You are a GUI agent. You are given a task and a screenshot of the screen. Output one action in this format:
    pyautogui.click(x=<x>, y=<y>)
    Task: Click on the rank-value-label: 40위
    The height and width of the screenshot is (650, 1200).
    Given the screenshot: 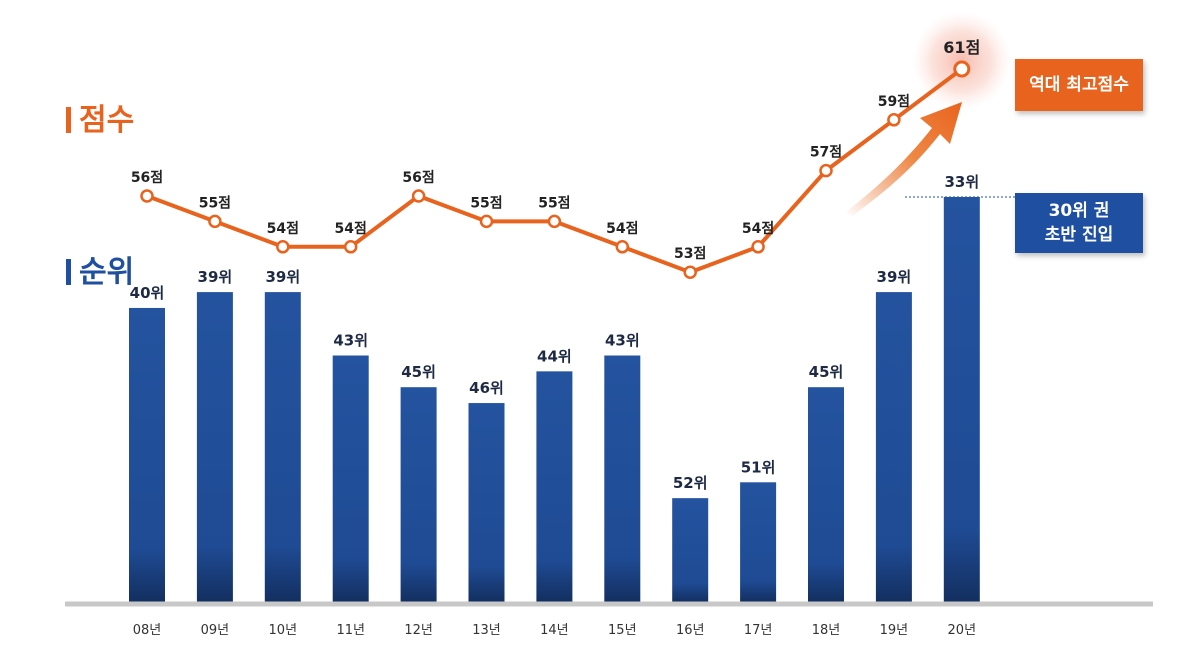 What is the action you would take?
    pyautogui.click(x=147, y=293)
    